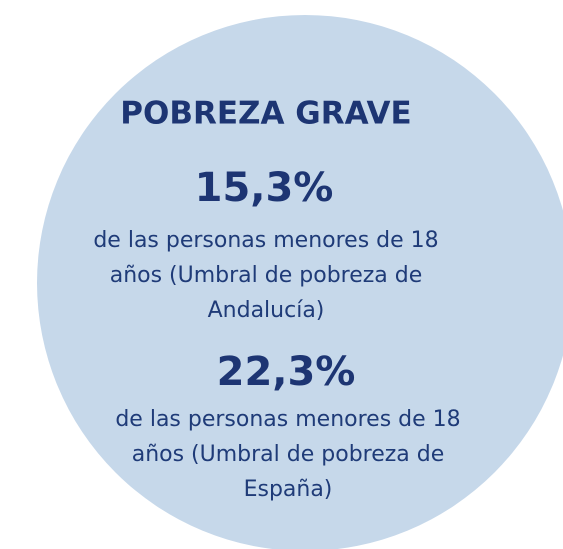 The image size is (563, 549). Describe the element at coordinates (288, 489) in the screenshot. I see `stat-description: España)` at that location.